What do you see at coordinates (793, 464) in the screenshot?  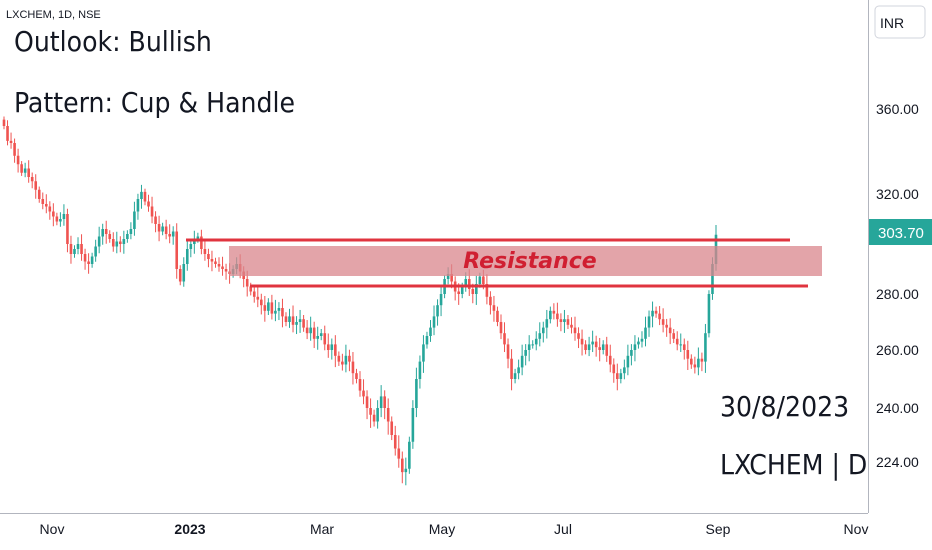 I see `title-label: LXCHEM | D` at bounding box center [793, 464].